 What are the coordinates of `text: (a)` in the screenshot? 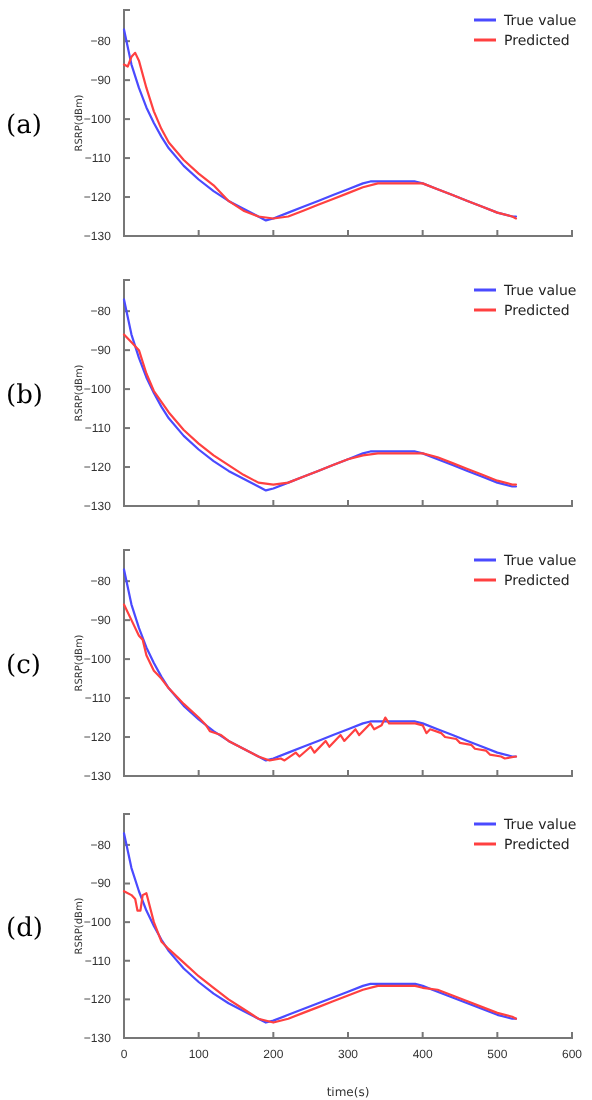 It's located at (24, 126).